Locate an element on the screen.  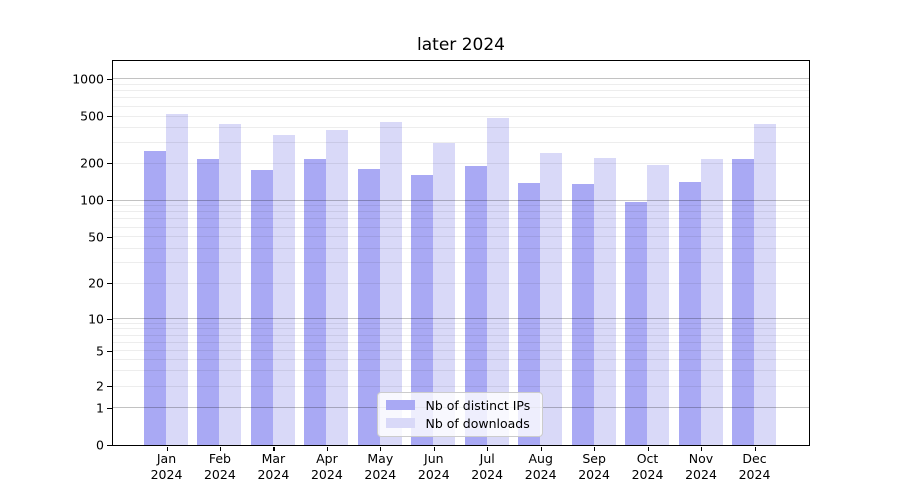
month-name: Nov is located at coordinates (701, 458).